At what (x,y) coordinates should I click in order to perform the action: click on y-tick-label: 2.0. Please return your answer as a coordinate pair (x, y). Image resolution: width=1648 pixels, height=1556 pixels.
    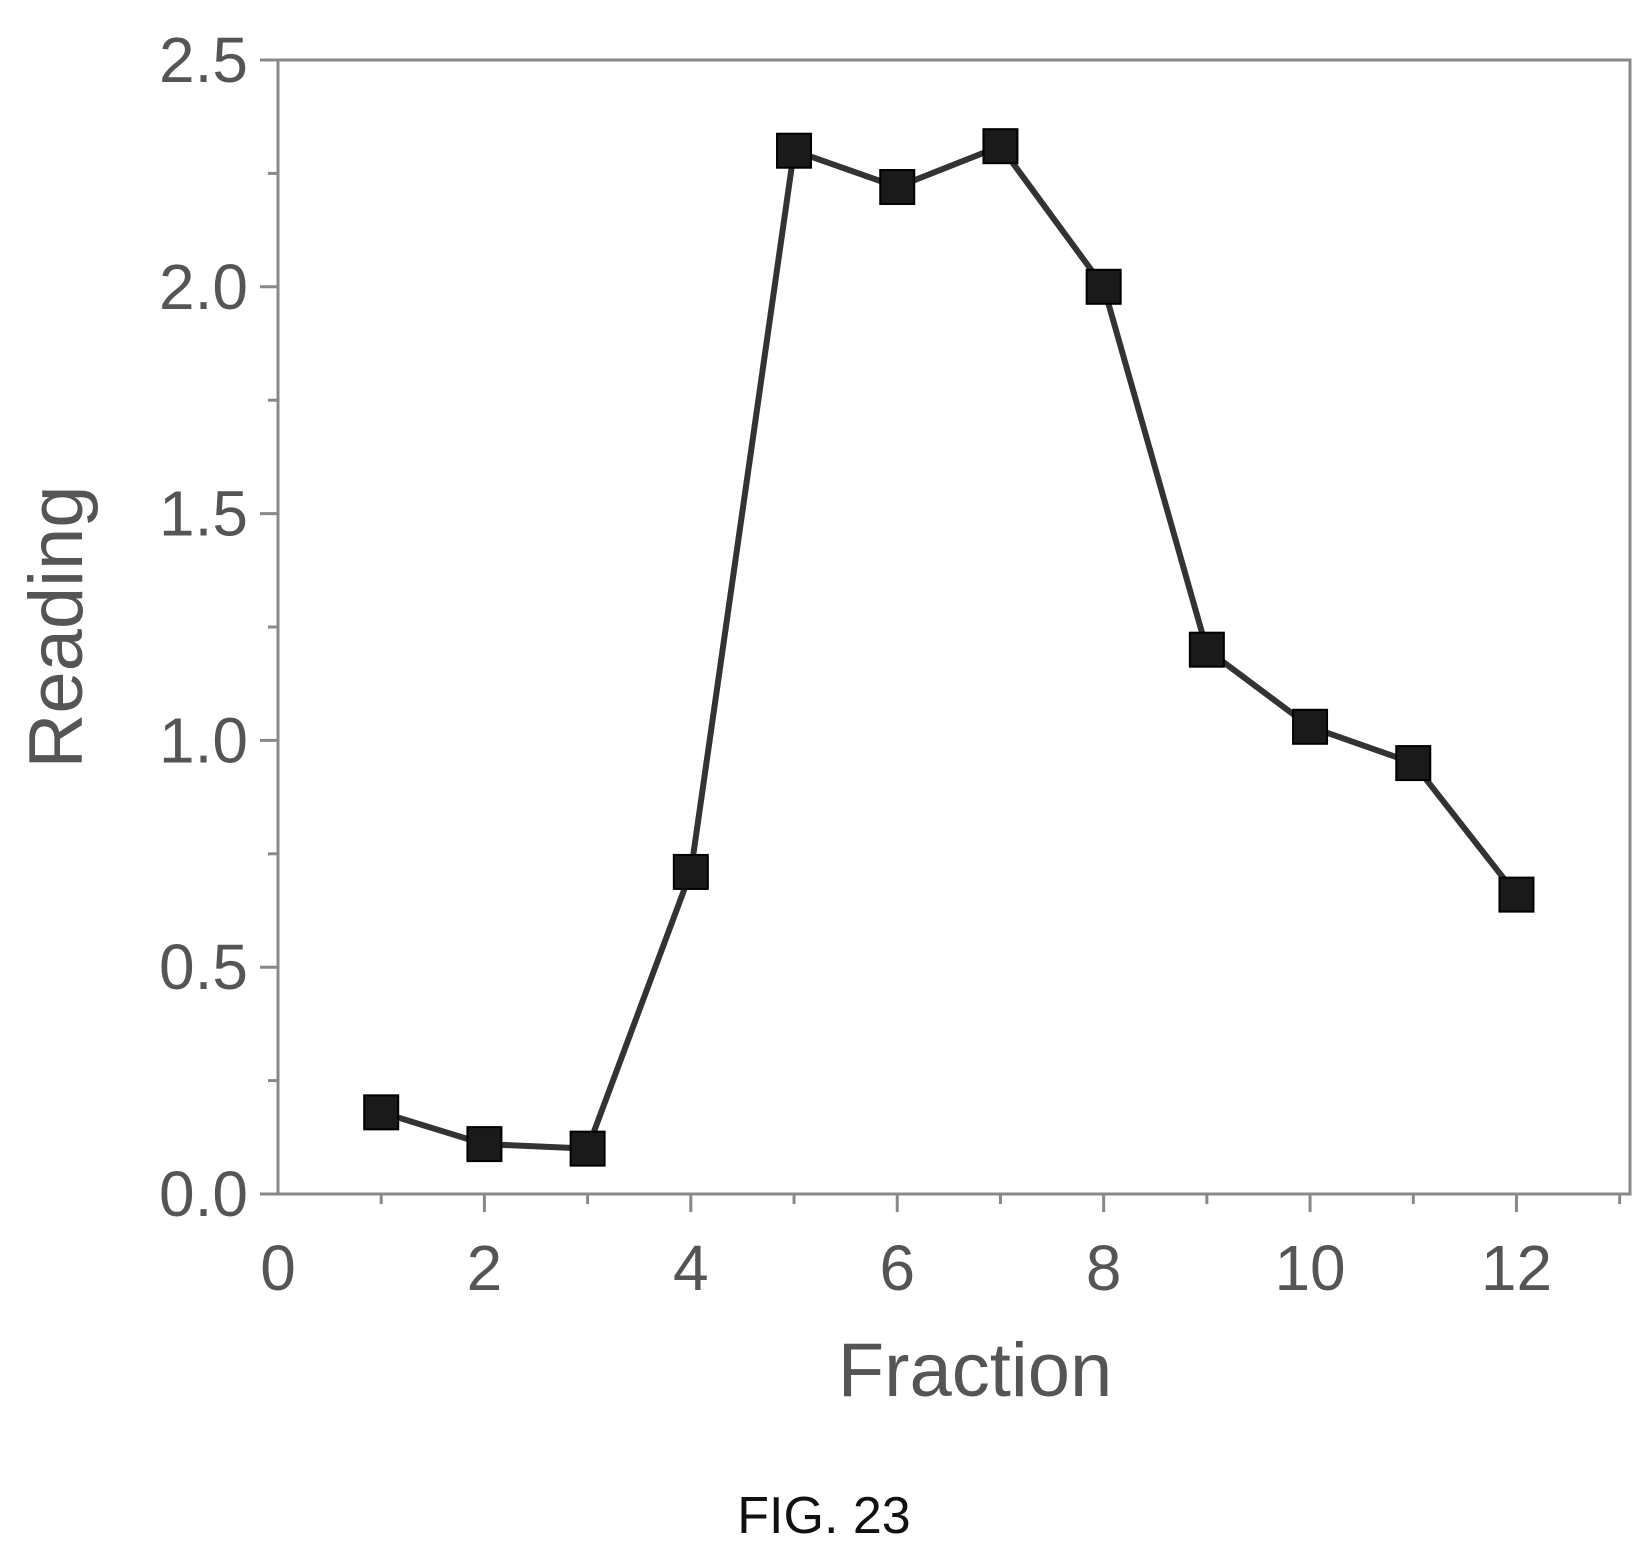
    Looking at the image, I should click on (203, 287).